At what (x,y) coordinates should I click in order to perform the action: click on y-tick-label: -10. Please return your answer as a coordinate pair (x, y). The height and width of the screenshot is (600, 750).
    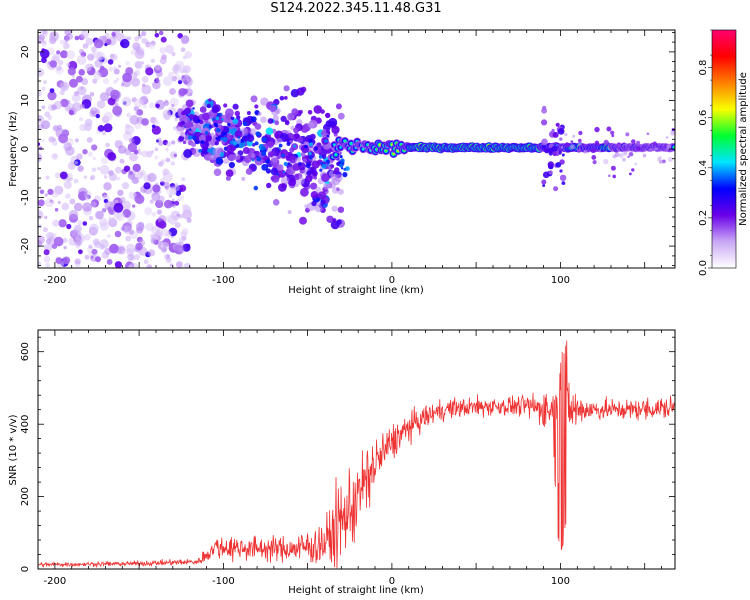
    Looking at the image, I should click on (25, 197).